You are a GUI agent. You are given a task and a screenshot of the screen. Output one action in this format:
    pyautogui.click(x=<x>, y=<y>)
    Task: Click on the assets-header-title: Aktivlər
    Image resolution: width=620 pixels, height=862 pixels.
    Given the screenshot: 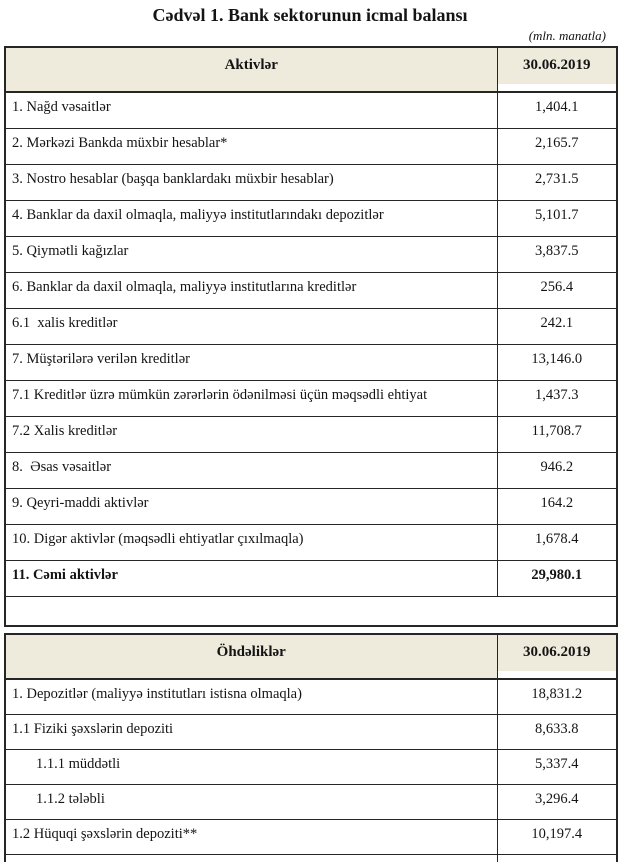 What is the action you would take?
    pyautogui.click(x=251, y=69)
    